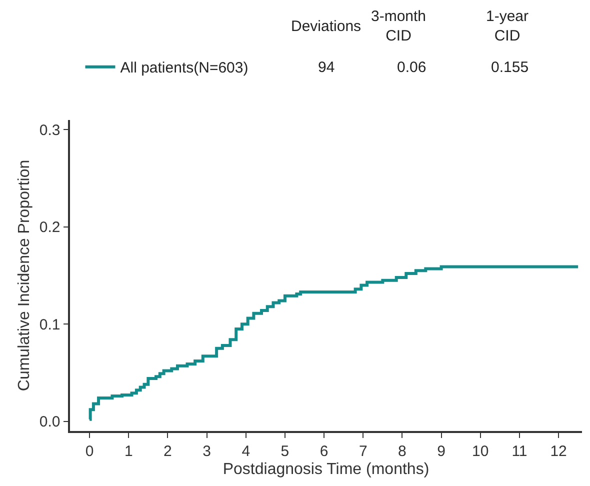 The image size is (590, 486). What do you see at coordinates (326, 469) in the screenshot?
I see `x-axis-title: Postdiagnosis Time (months)` at bounding box center [326, 469].